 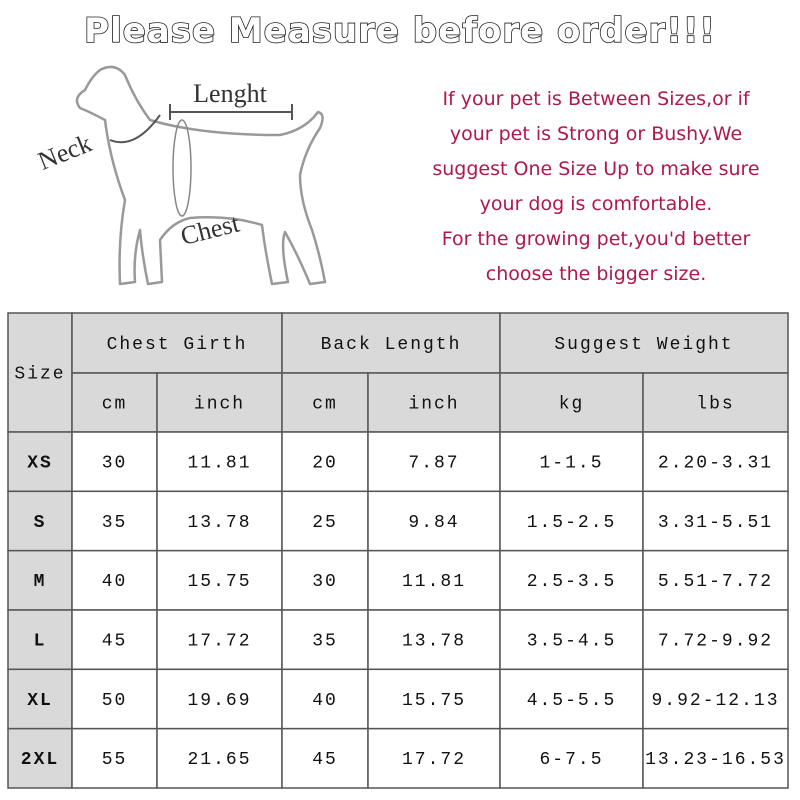 I want to click on cell-text: 19.69, so click(x=219, y=701).